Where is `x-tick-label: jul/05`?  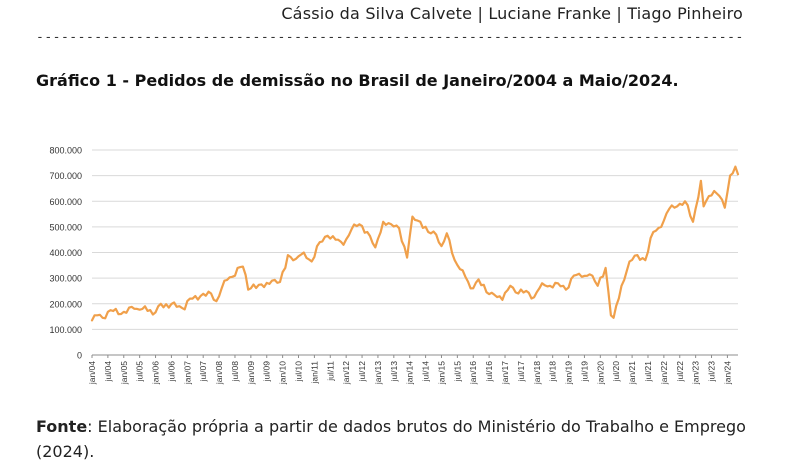
x-tick-label: jul/05 is located at coordinates (140, 372).